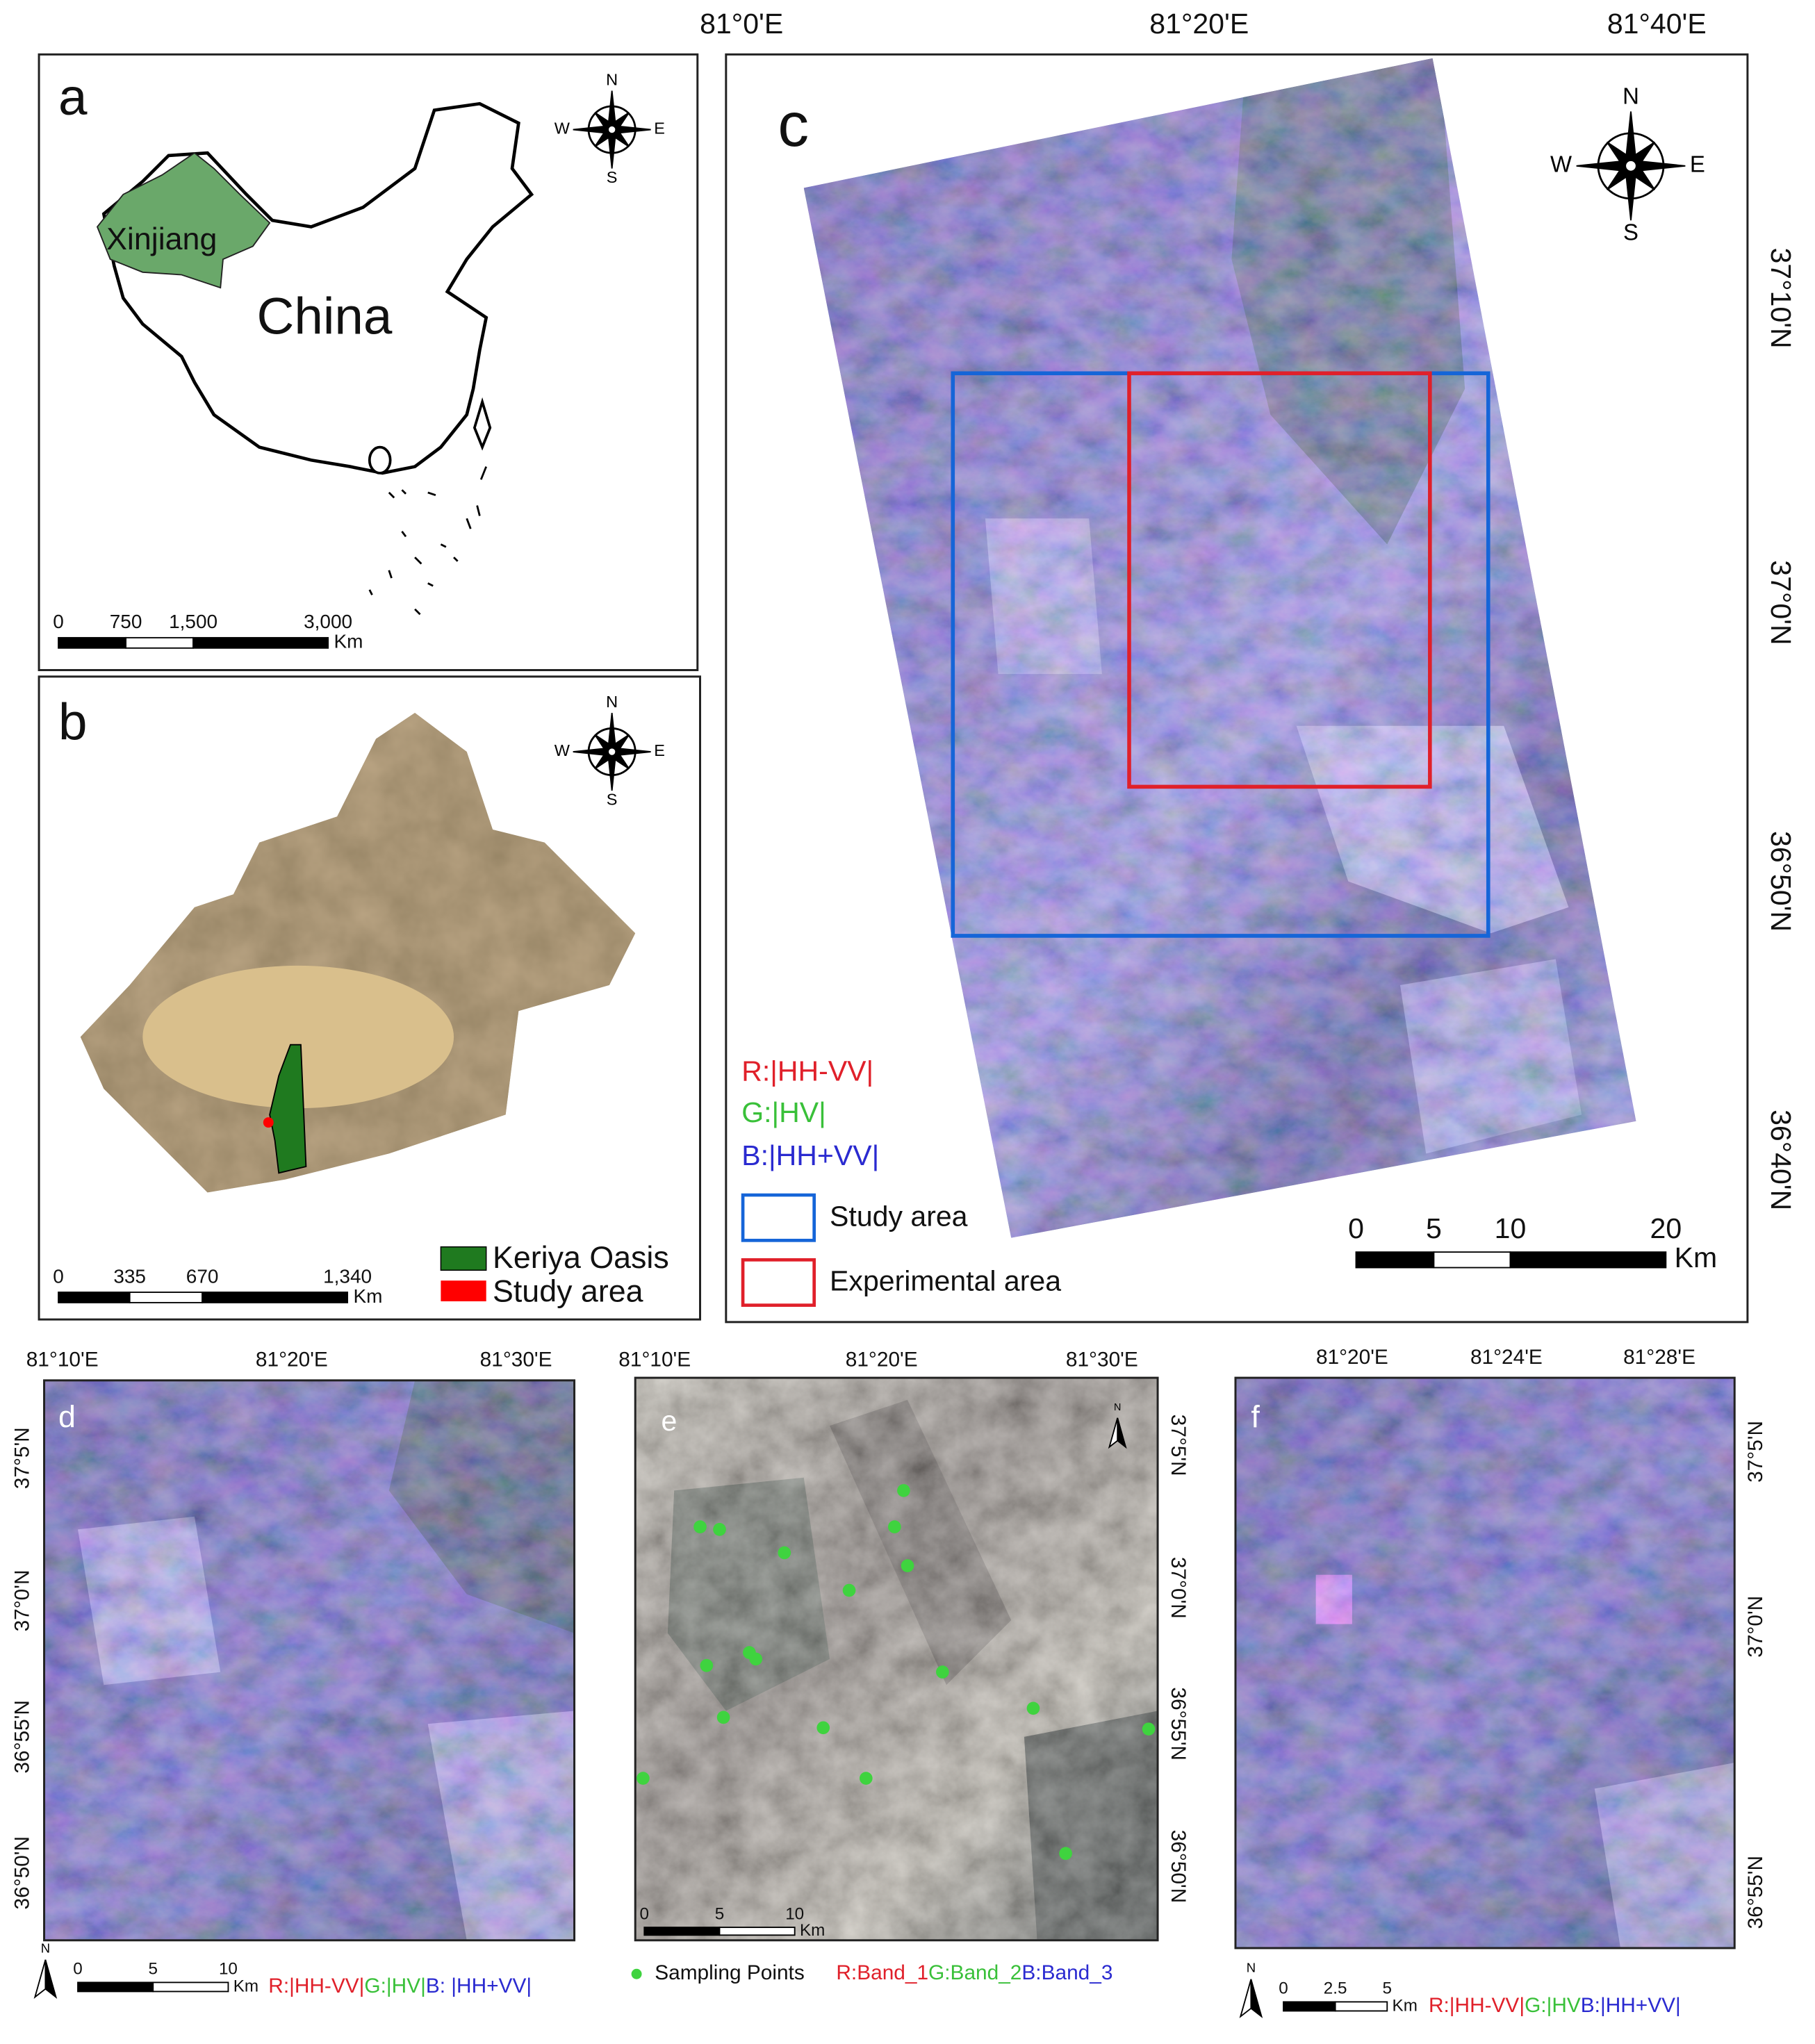 The image size is (1815, 2044). What do you see at coordinates (882, 1360) in the screenshot?
I see `longitude-label: 81°20'E` at bounding box center [882, 1360].